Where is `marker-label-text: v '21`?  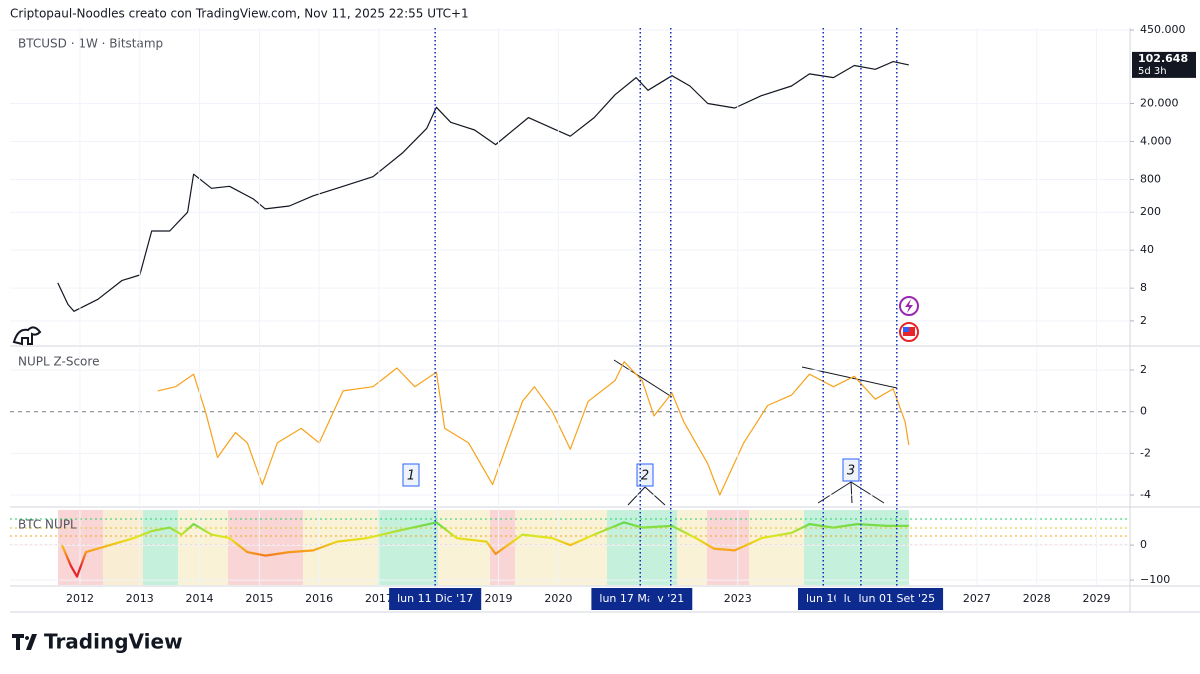 marker-label-text: v '21 is located at coordinates (670, 598).